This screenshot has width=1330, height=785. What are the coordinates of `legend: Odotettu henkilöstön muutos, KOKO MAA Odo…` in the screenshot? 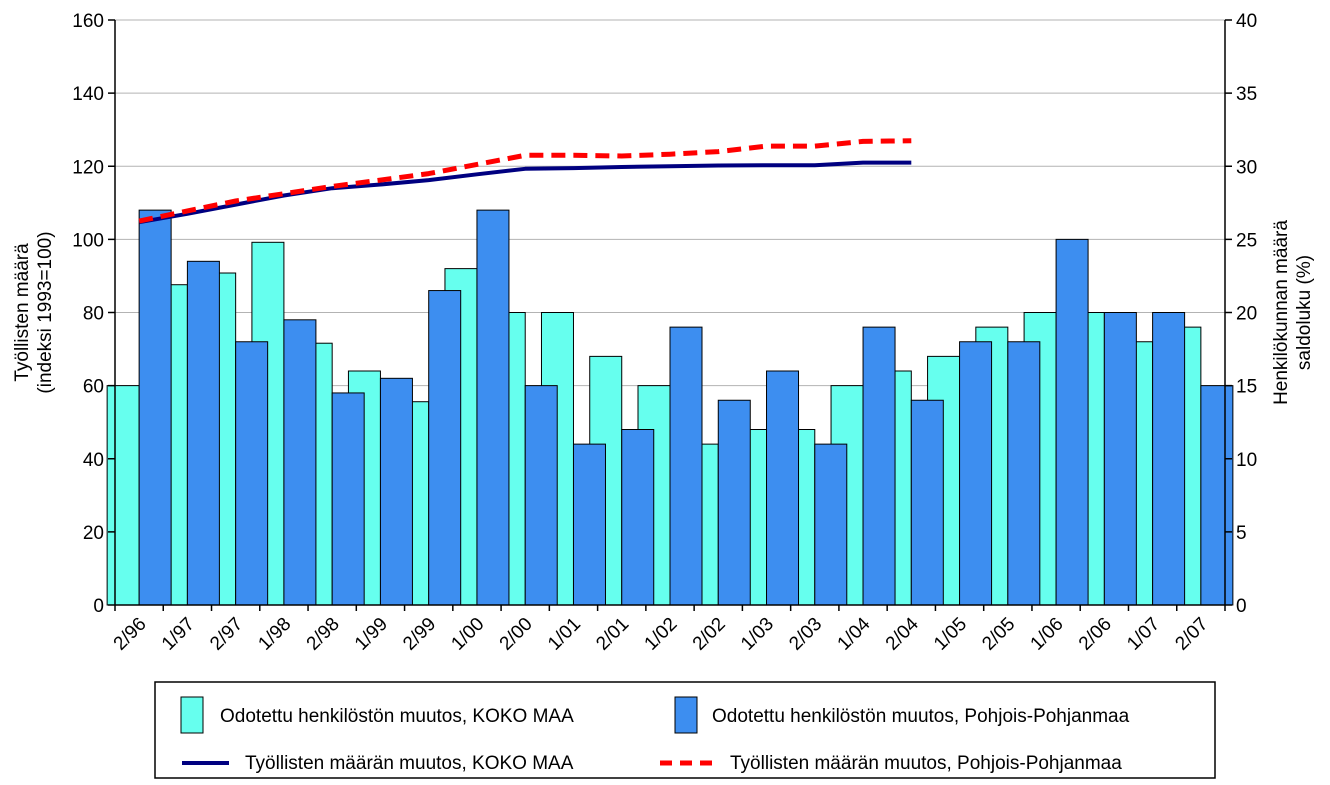 It's located at (685, 730).